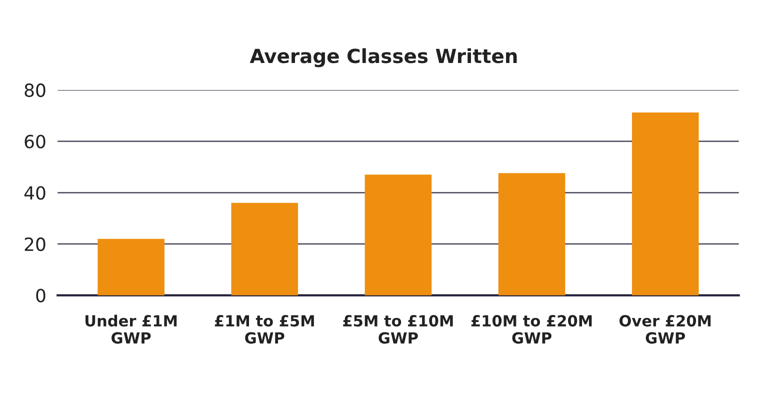 This screenshot has width=768, height=398. I want to click on x-tick-label: £1M to £5M GWP, so click(264, 329).